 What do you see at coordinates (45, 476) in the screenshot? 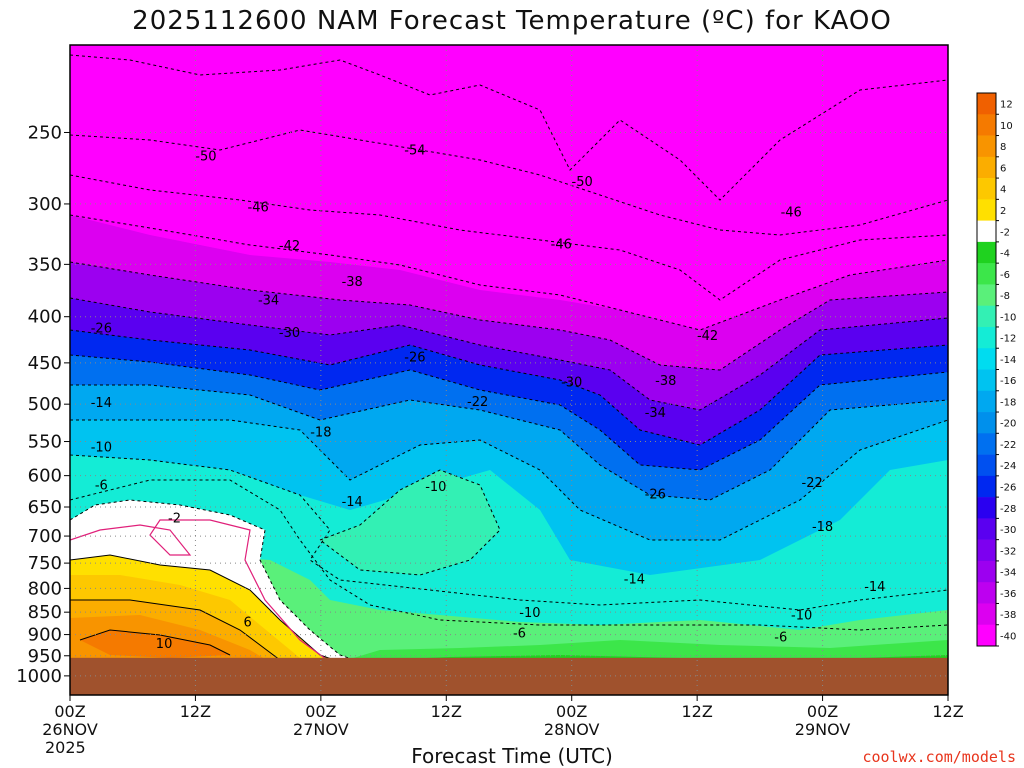
I see `y-tick-label: 600` at bounding box center [45, 476].